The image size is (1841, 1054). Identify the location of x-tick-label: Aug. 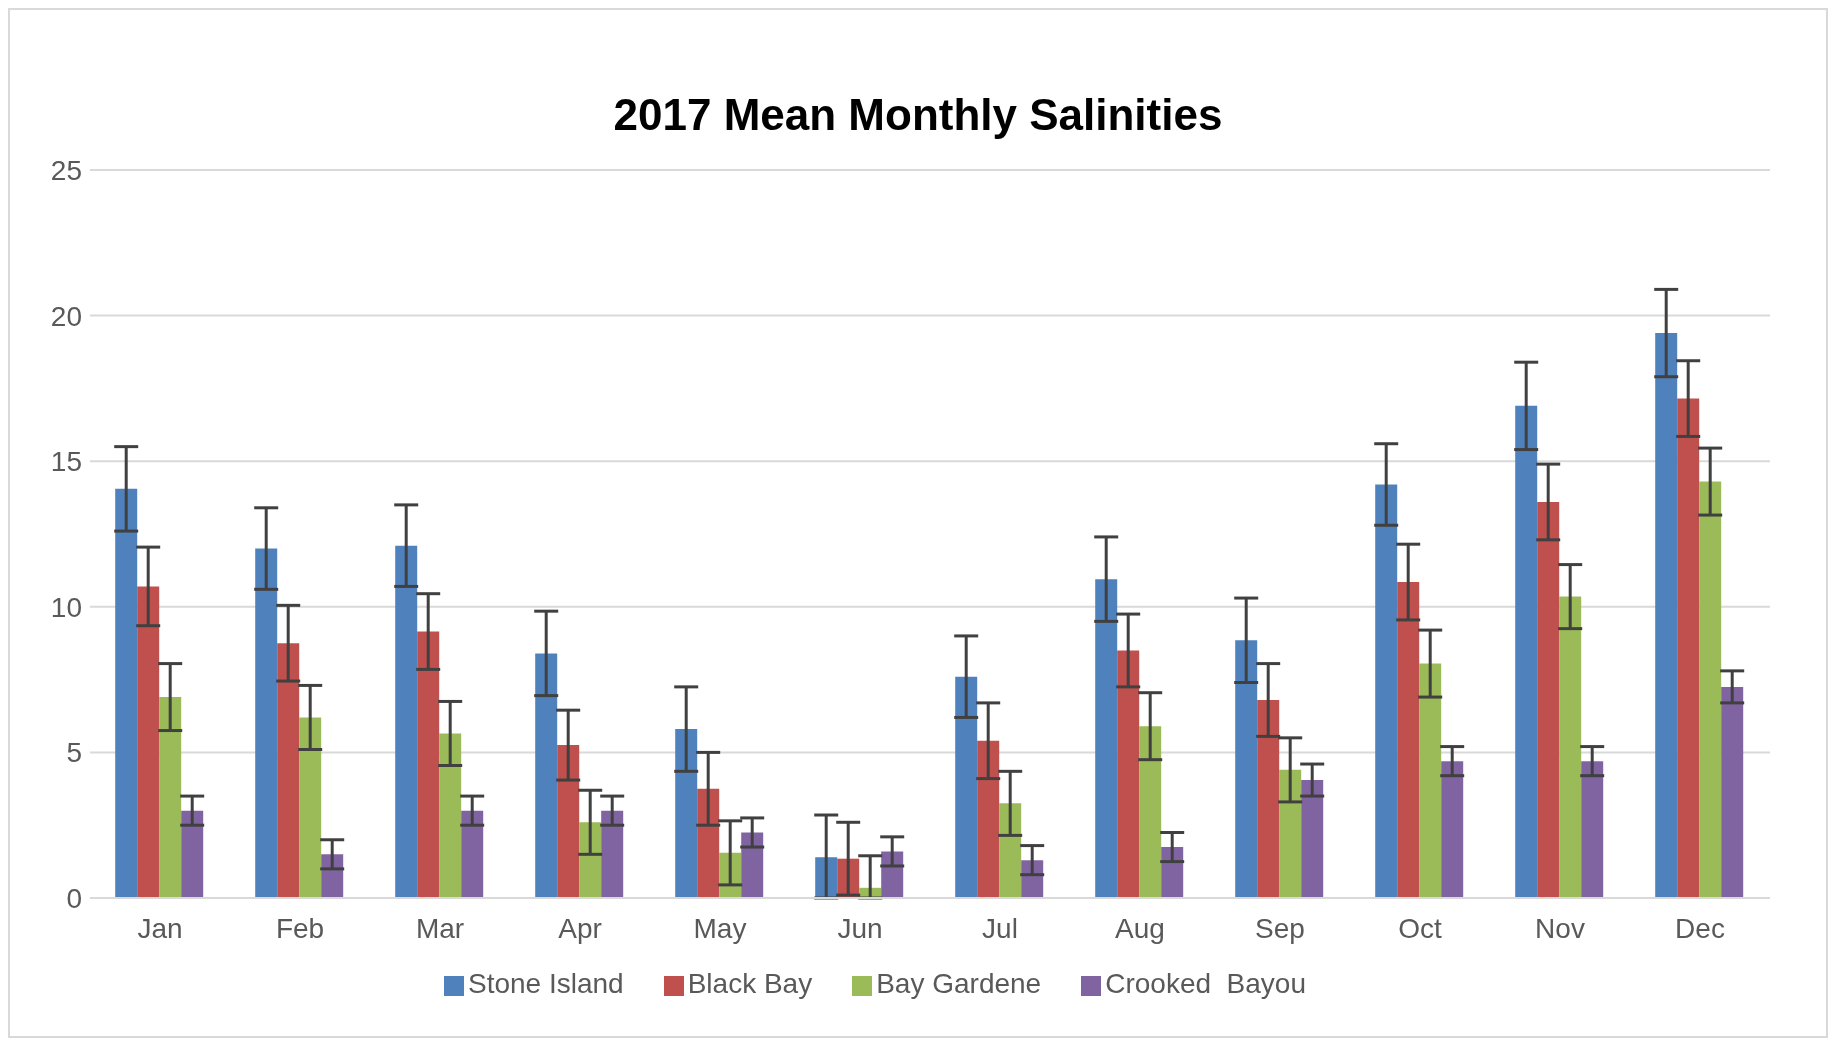
(1140, 928).